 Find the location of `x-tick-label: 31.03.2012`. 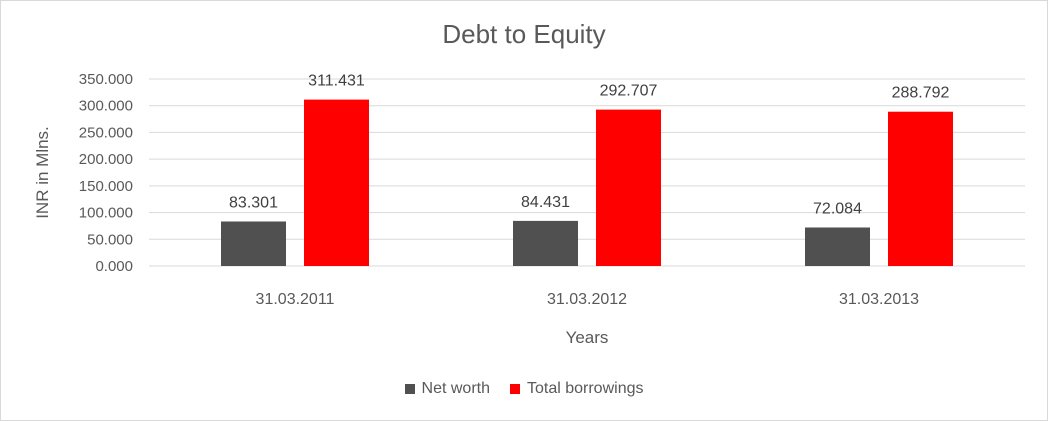

x-tick-label: 31.03.2012 is located at coordinates (587, 299).